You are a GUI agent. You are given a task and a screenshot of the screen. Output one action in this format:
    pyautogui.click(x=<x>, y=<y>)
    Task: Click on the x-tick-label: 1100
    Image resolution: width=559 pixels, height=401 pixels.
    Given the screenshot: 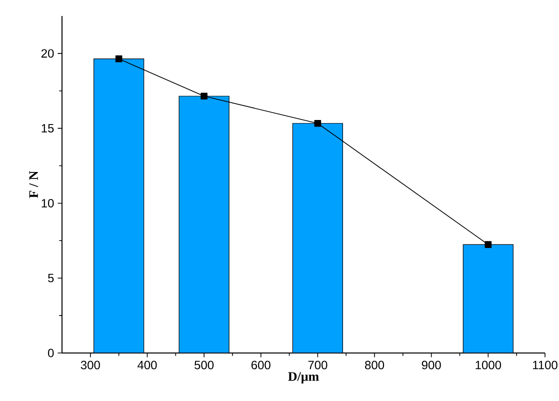 What is the action you would take?
    pyautogui.click(x=545, y=365)
    